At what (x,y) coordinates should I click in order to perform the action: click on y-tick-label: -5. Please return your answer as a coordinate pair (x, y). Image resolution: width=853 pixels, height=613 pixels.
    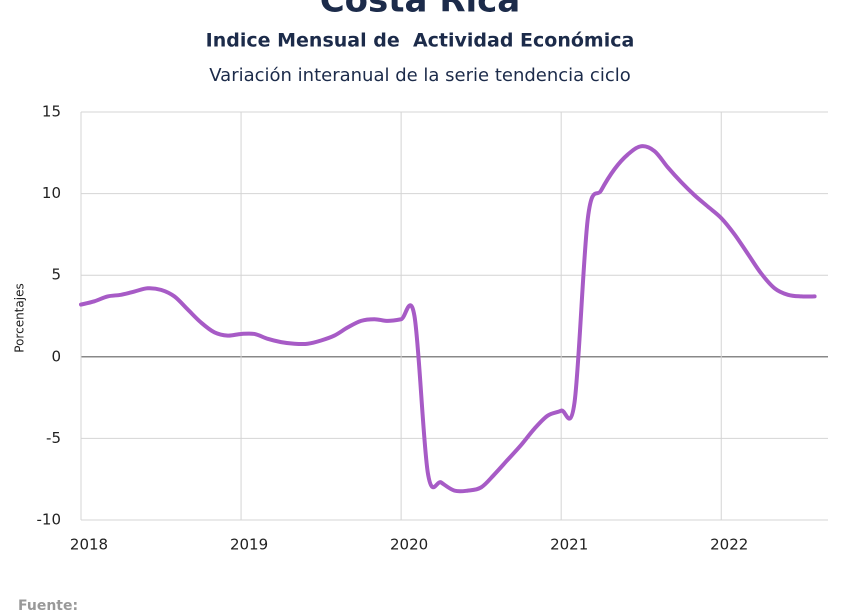
    Looking at the image, I should click on (53, 438).